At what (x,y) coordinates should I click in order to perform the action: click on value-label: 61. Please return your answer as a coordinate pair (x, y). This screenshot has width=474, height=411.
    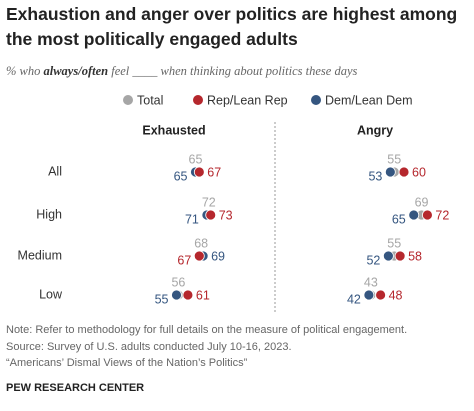
    Looking at the image, I should click on (203, 295).